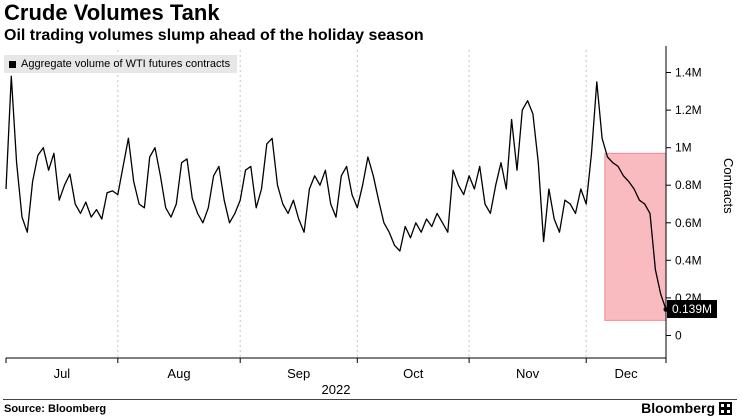  I want to click on bloomberg-terminal-icon, so click(725, 408).